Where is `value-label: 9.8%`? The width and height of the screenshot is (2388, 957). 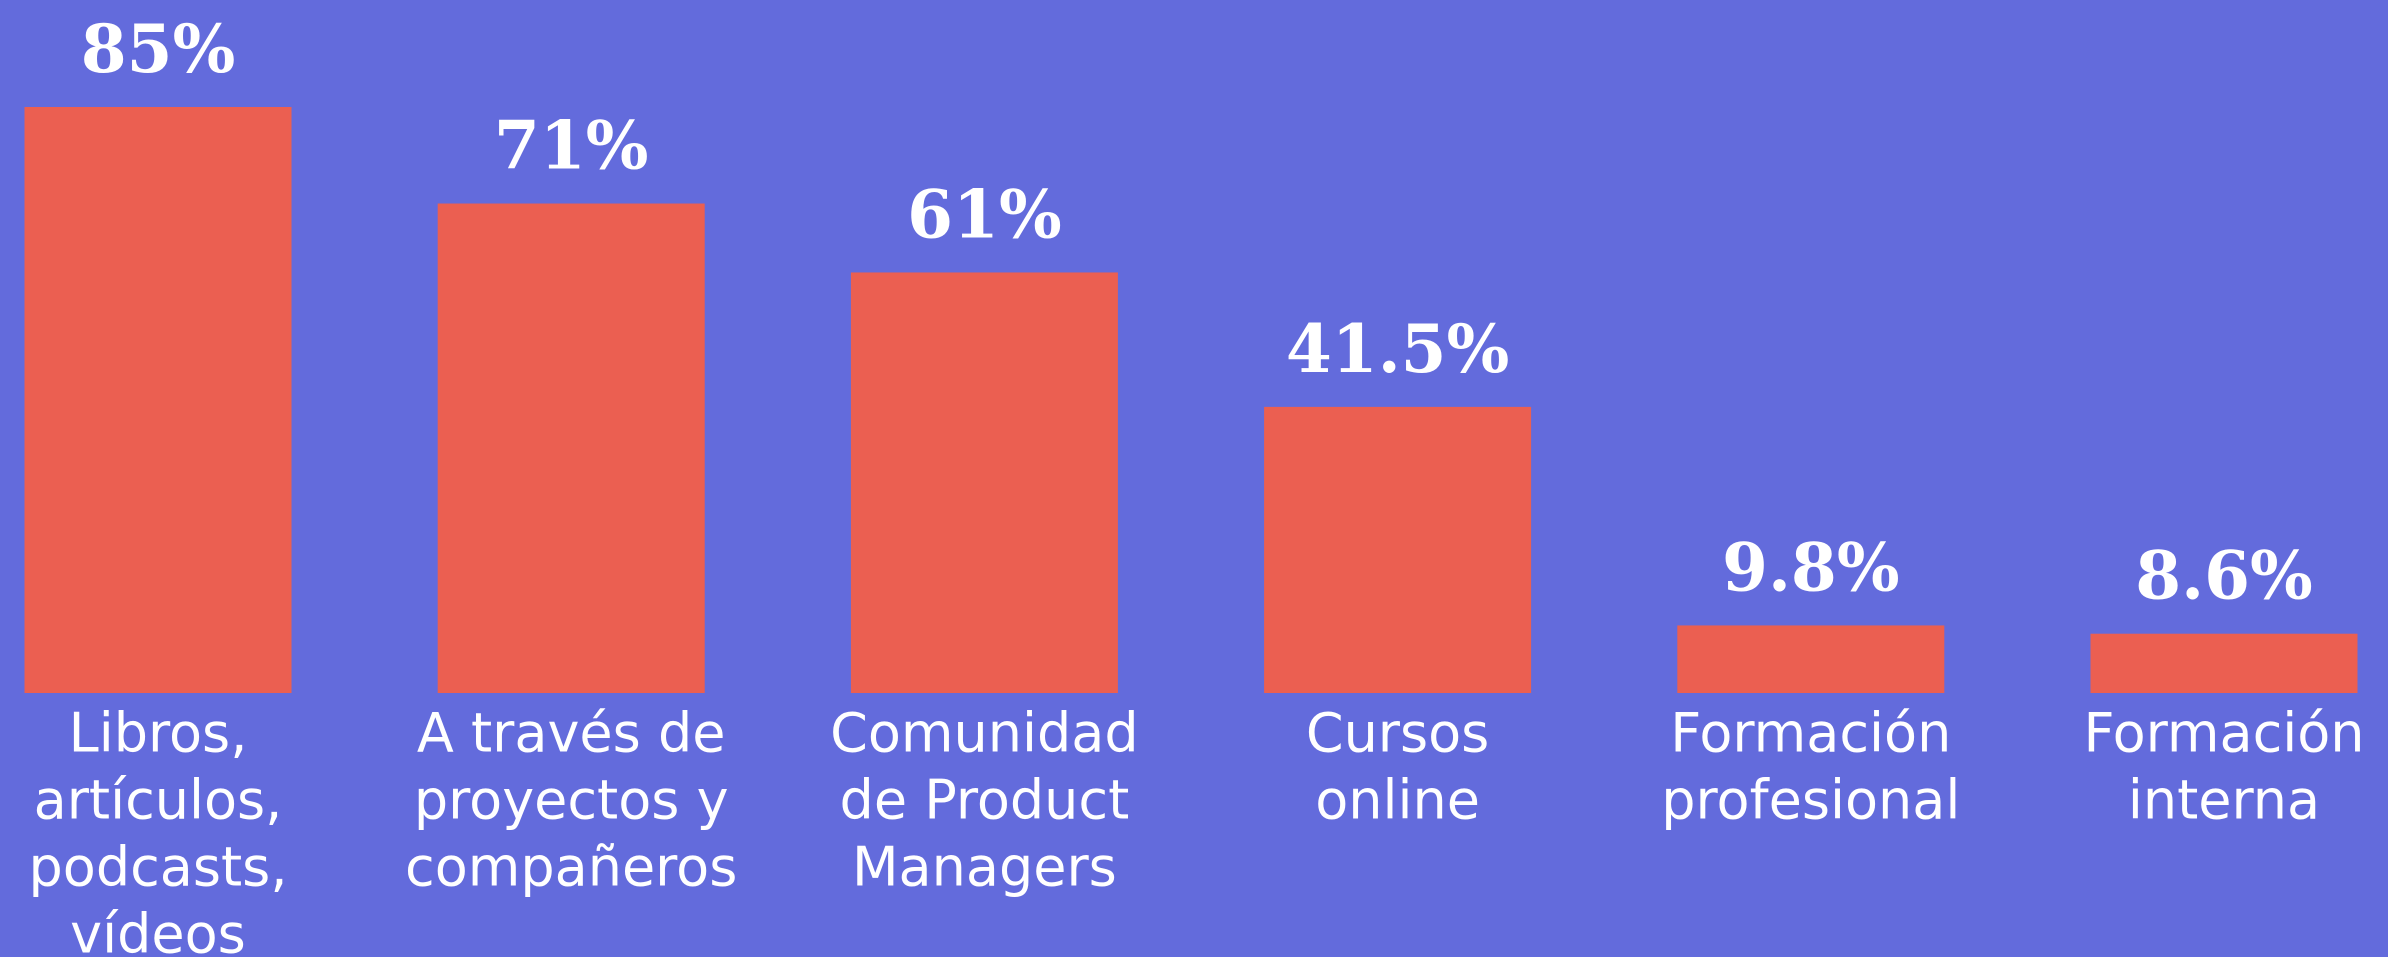 value-label: 9.8% is located at coordinates (1811, 567).